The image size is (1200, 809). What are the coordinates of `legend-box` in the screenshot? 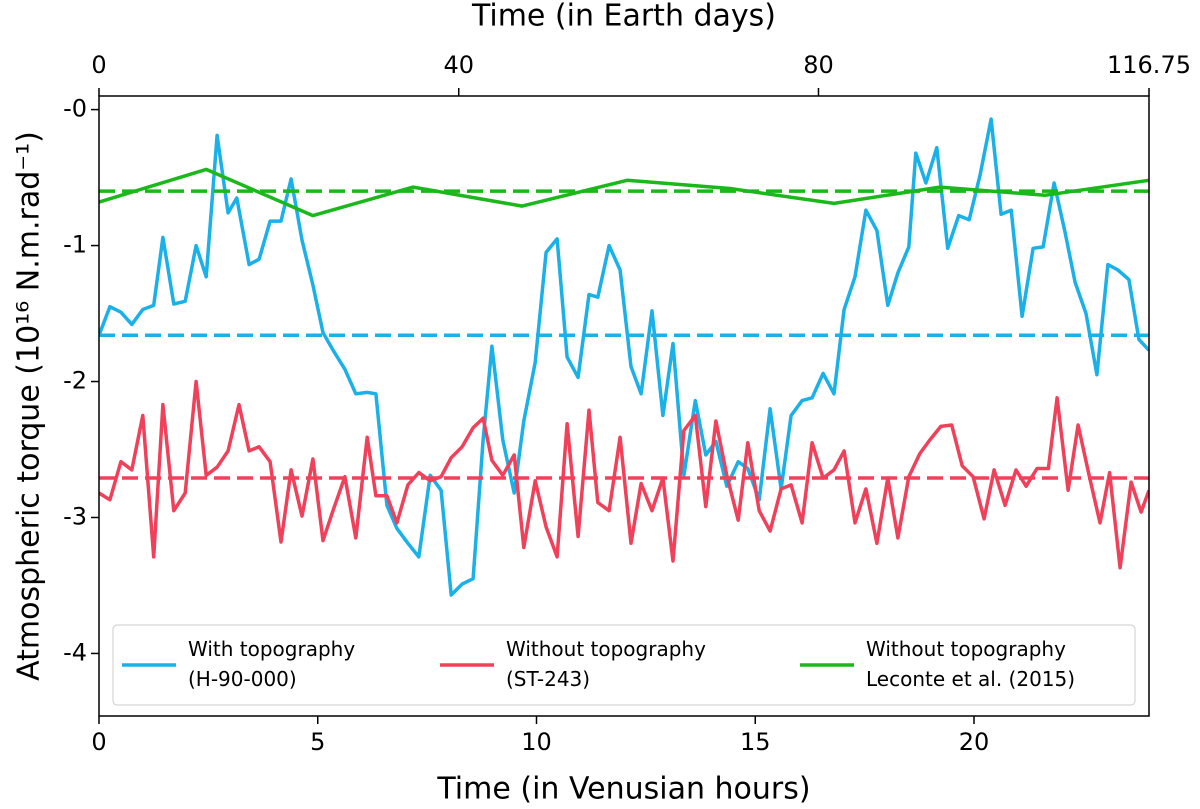 It's located at (624, 665).